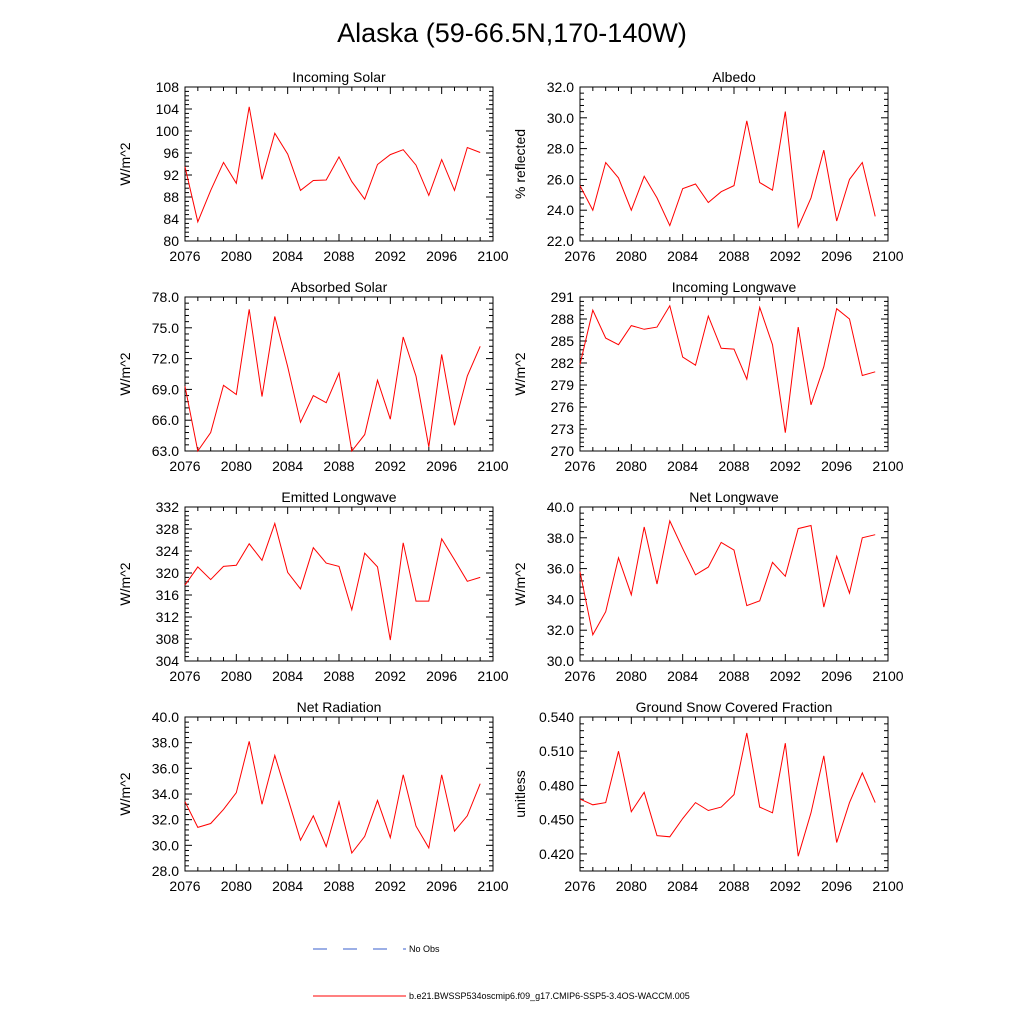 The width and height of the screenshot is (1024, 1024). Describe the element at coordinates (734, 497) in the screenshot. I see `chart-title: Net Longwave` at that location.